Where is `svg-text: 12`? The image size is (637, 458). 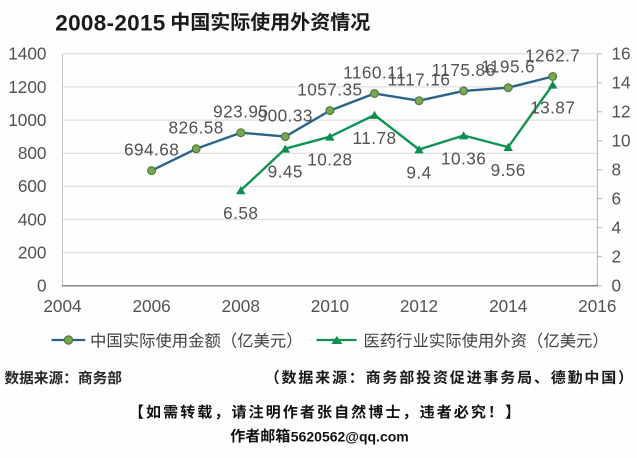
svg-text: 12 is located at coordinates (621, 112).